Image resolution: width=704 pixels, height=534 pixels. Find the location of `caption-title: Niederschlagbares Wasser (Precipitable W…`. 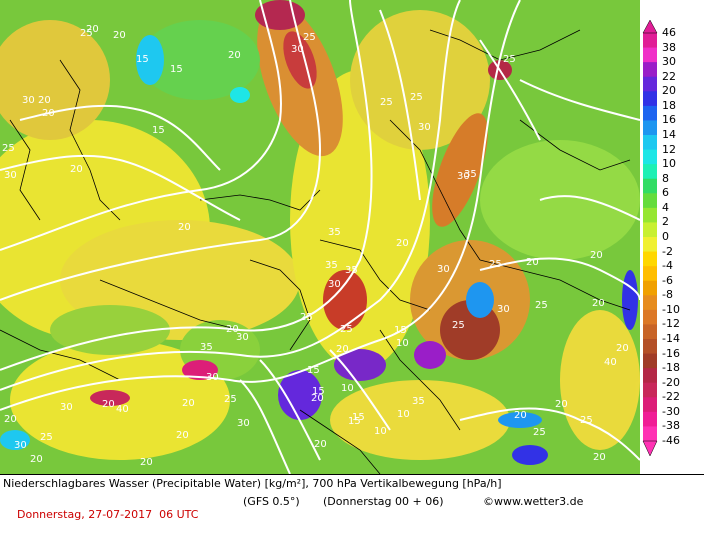

caption-title: Niederschlagbares Wasser (Precipitable W… is located at coordinates (252, 483).